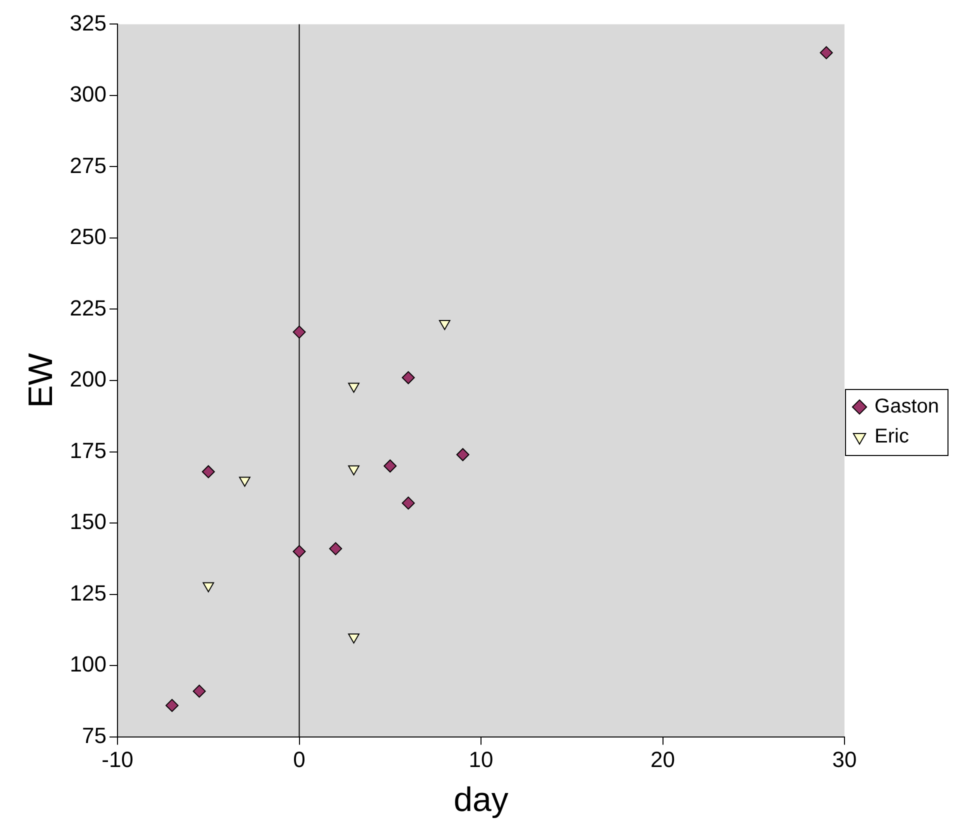  I want to click on y-tick-label: 175, so click(88, 450).